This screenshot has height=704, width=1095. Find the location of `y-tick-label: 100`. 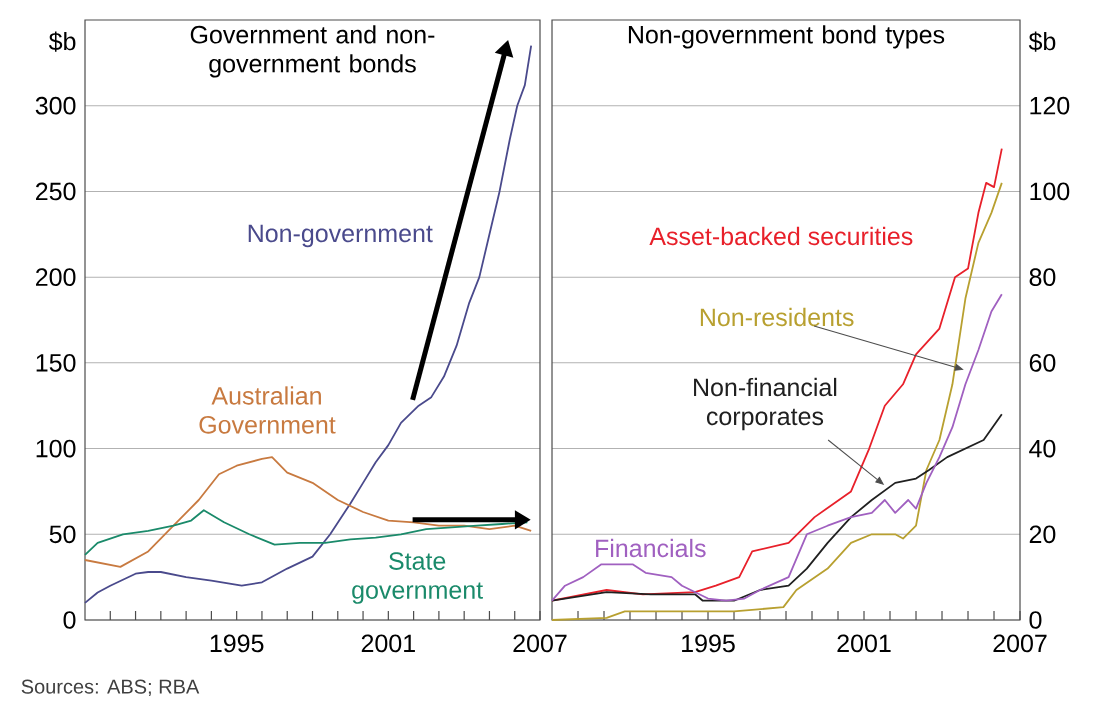

y-tick-label: 100 is located at coordinates (56, 448).